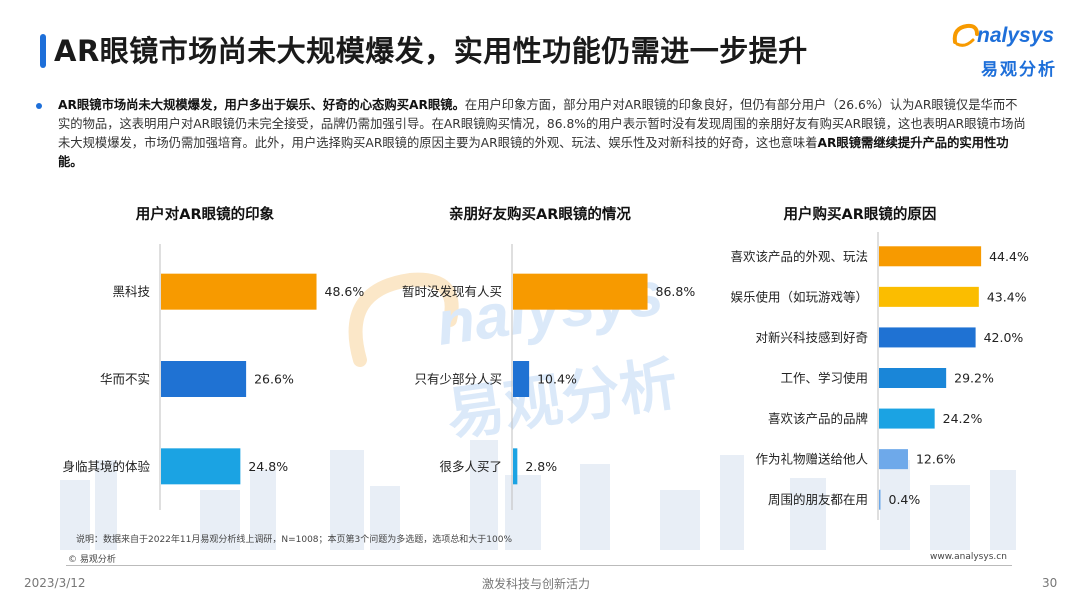 The image size is (1080, 608). Describe the element at coordinates (936, 459) in the screenshot. I see `chart3-value-label-5: 12.6%` at that location.